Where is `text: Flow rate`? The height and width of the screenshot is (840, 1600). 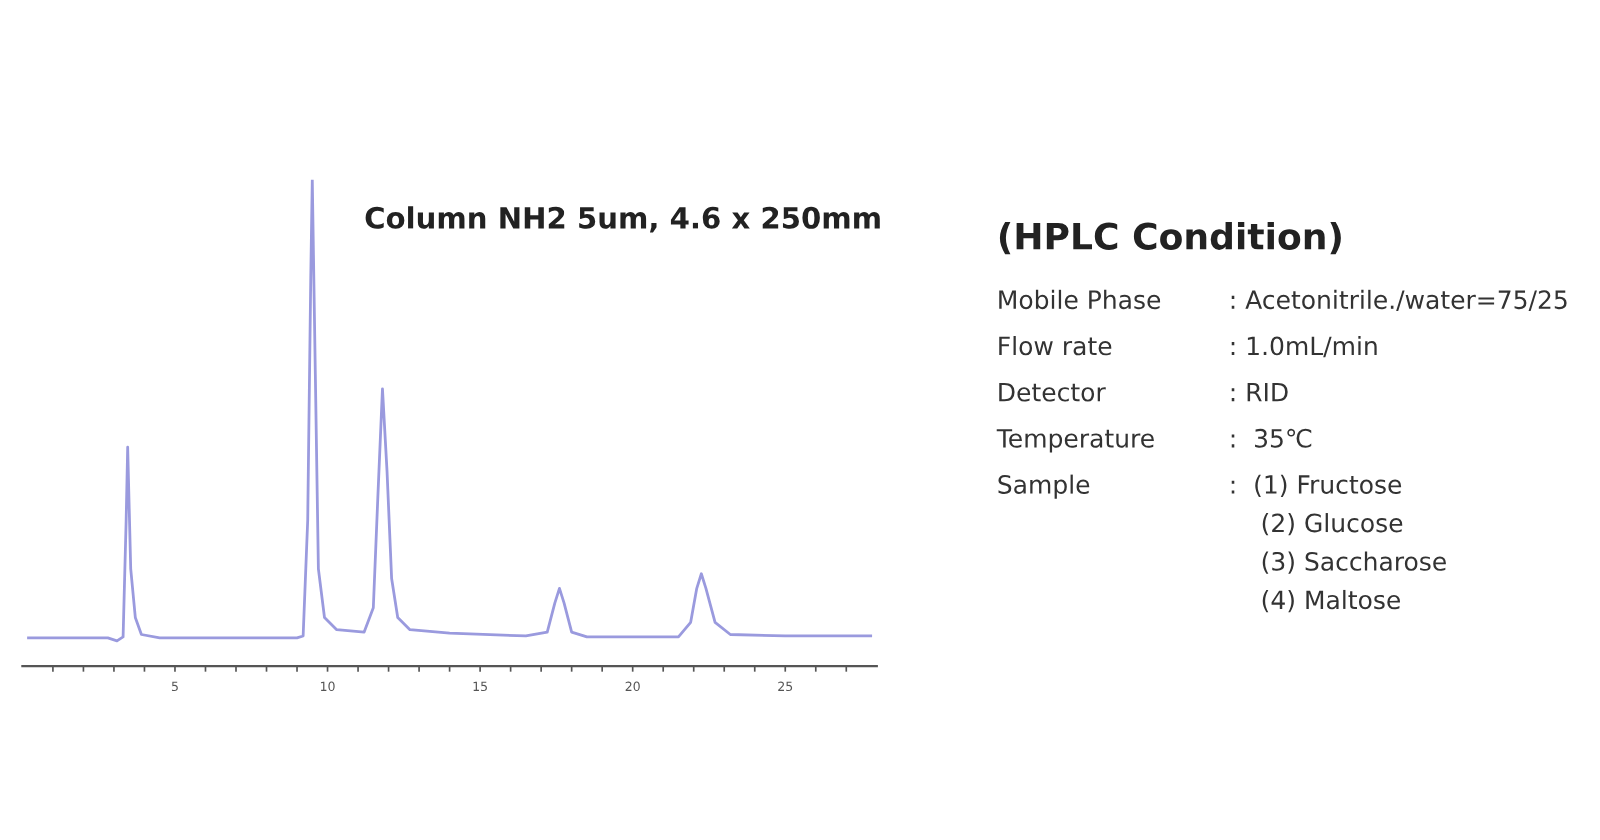 text: Flow rate is located at coordinates (1055, 346).